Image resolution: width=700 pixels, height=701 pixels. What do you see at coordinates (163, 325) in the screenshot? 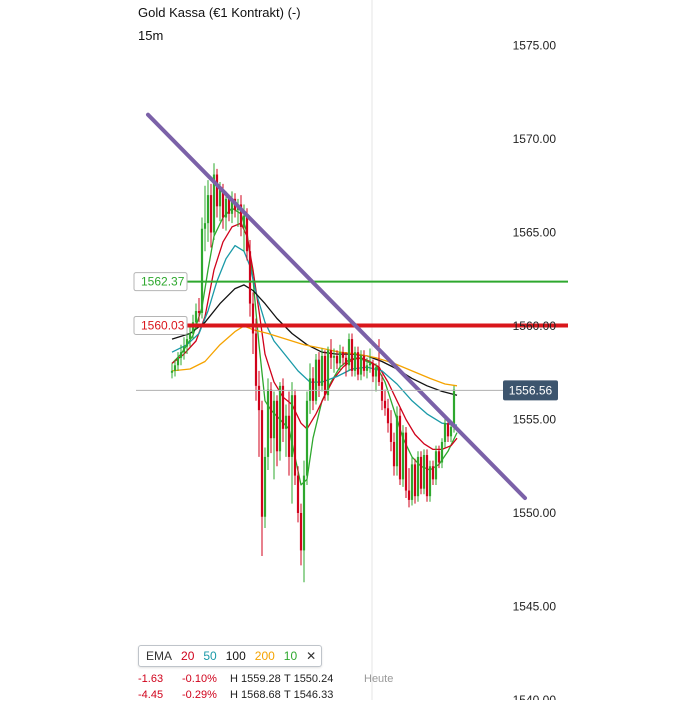
I see `horizontal-line-label: 1560.03` at bounding box center [163, 325].